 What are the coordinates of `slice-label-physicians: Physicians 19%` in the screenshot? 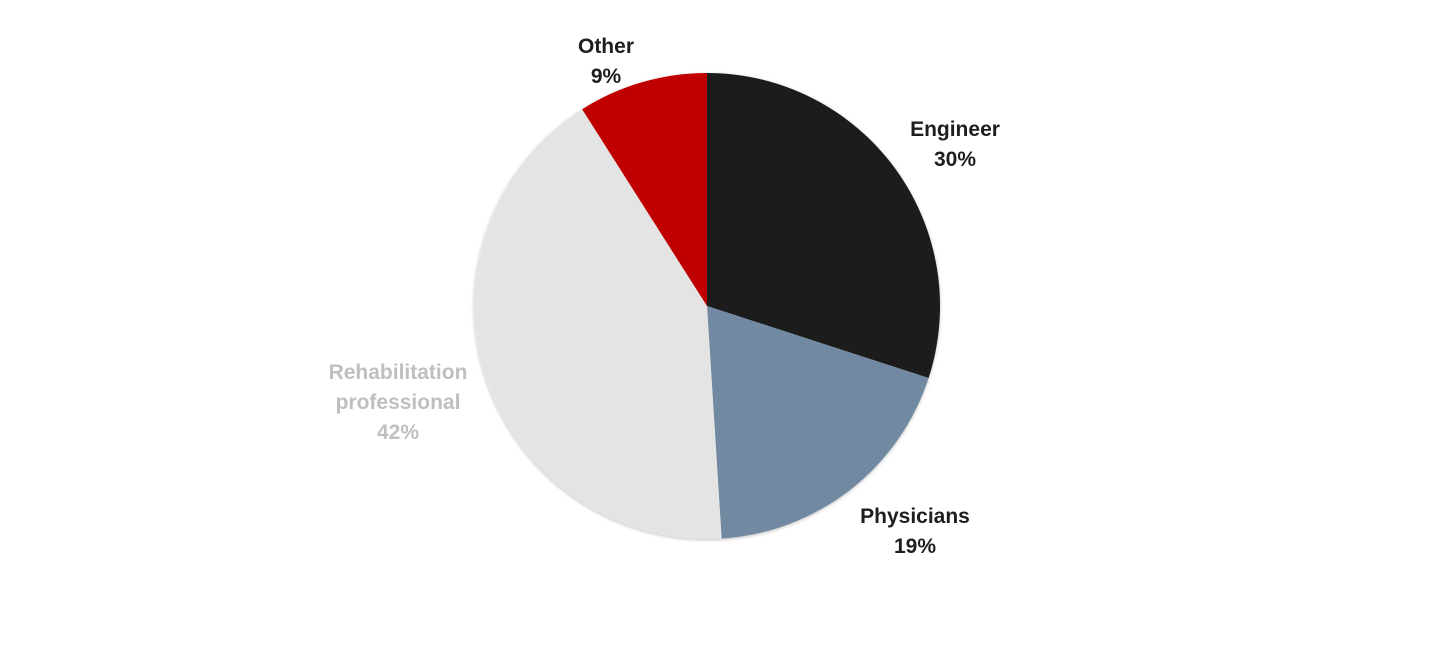 It's located at (915, 531).